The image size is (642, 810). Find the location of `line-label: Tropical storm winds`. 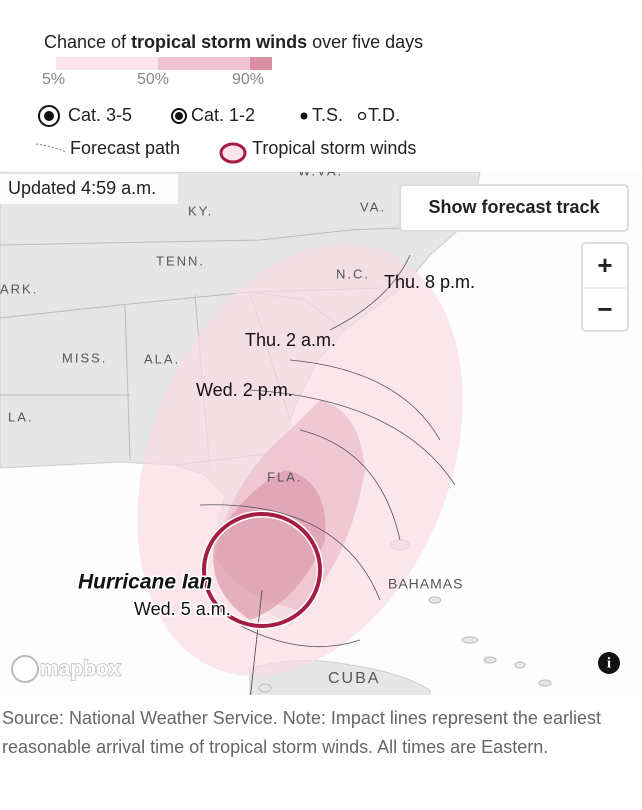

line-label: Tropical storm winds is located at coordinates (334, 148).